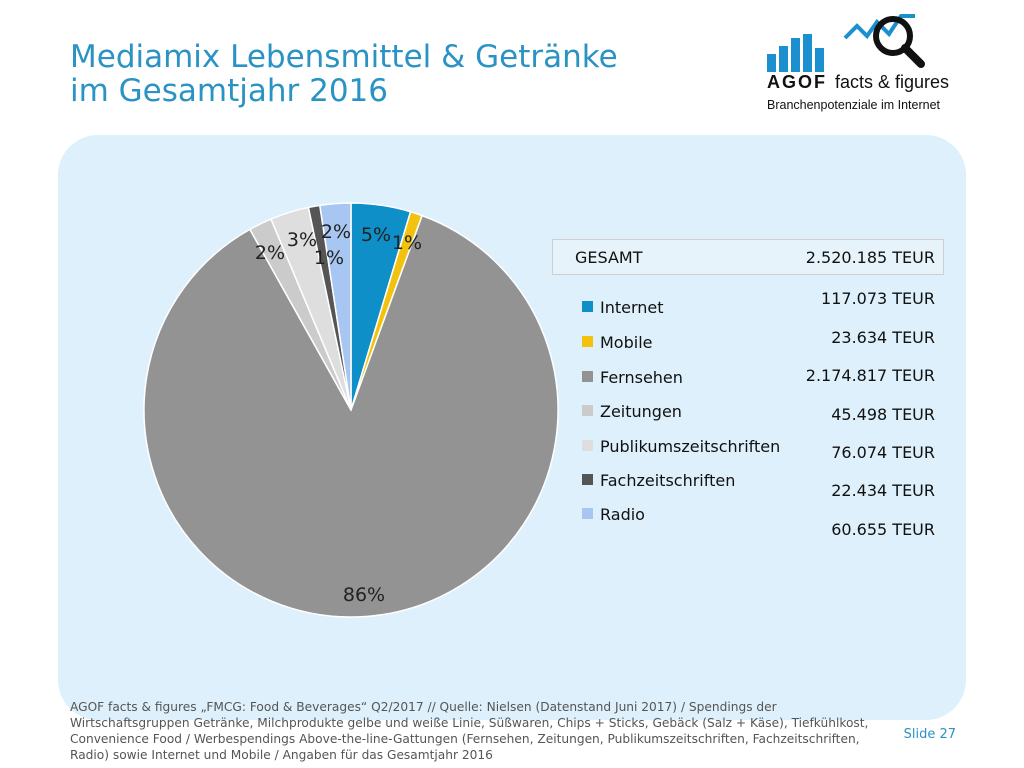 The height and width of the screenshot is (768, 1024). Describe the element at coordinates (883, 452) in the screenshot. I see `value-publikumszeitschriften: 76.074 TEUR` at that location.